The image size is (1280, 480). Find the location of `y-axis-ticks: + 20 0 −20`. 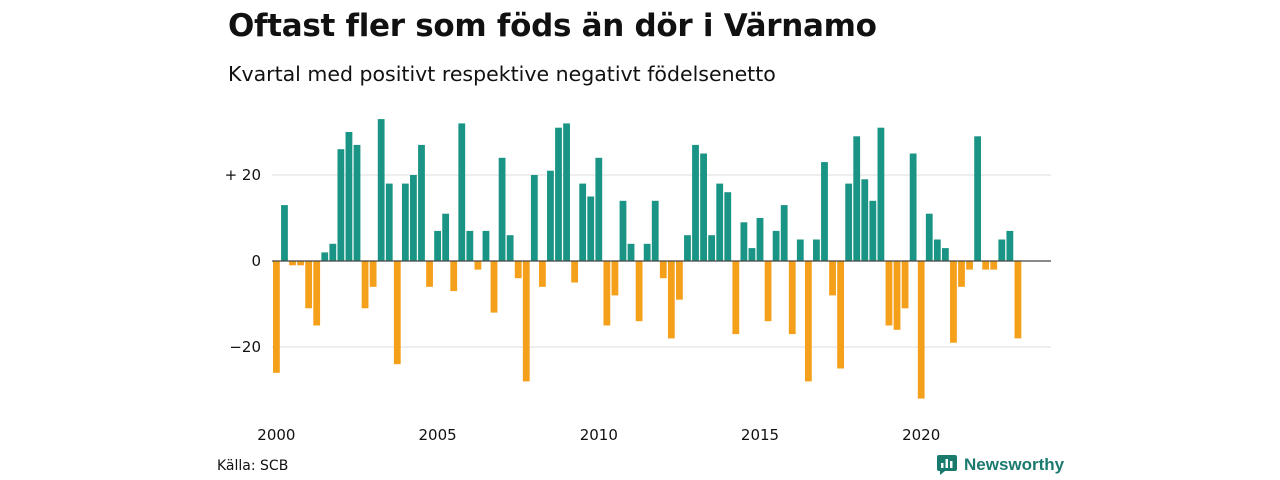

y-axis-ticks: + 20 0 −20 is located at coordinates (243, 261).